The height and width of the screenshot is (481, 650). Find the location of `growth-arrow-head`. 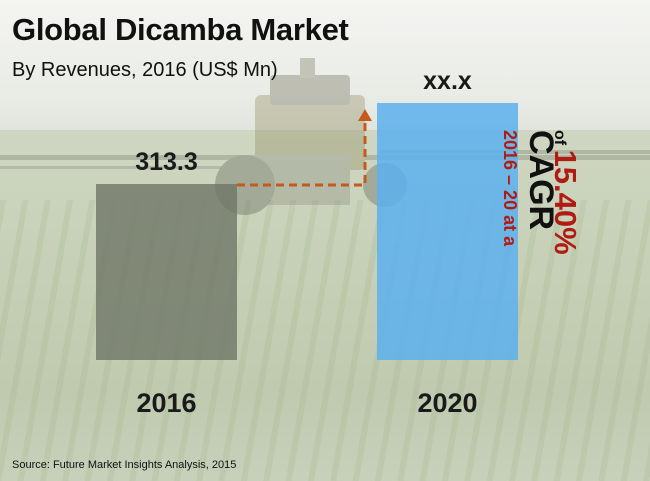

growth-arrow-head is located at coordinates (365, 115).